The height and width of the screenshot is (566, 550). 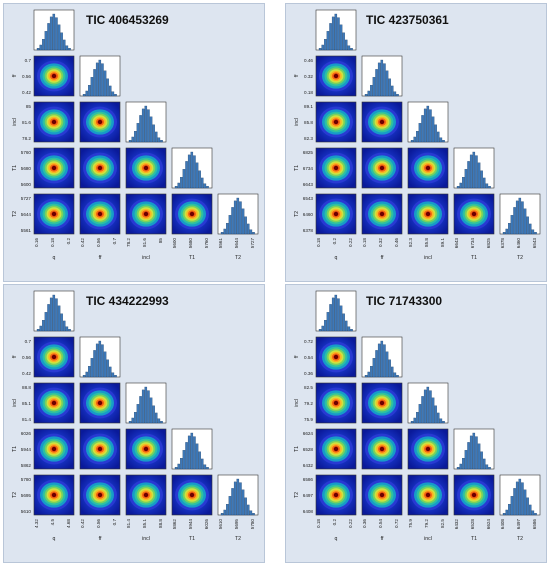 I want to click on density-incl-T2, so click(x=428, y=495).